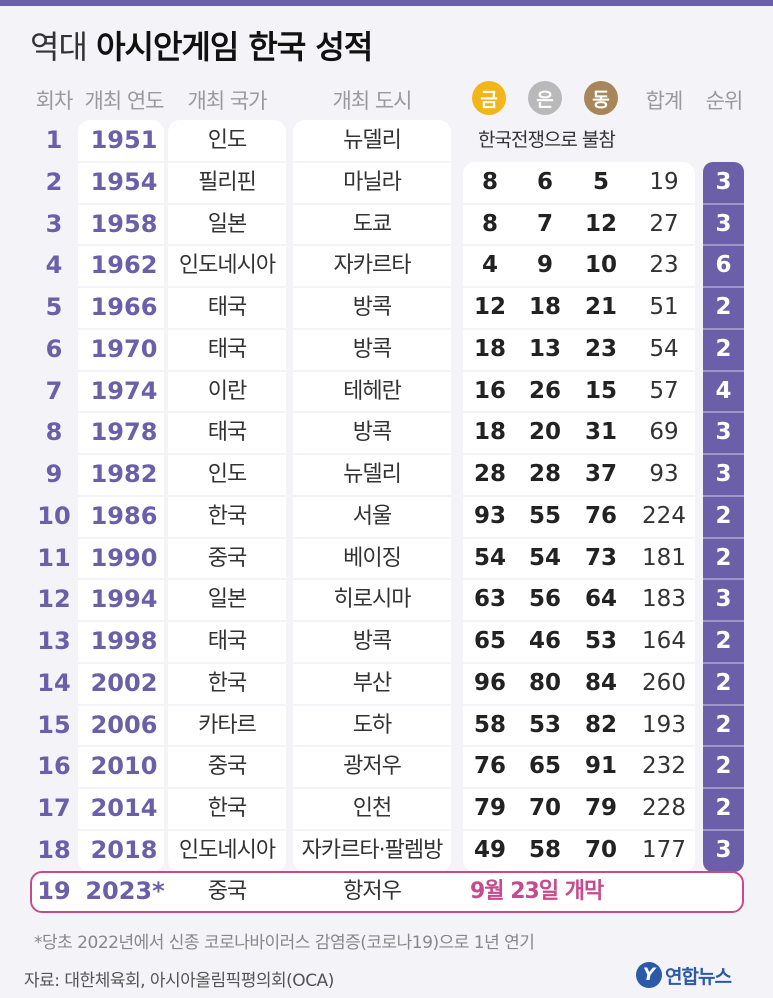 The height and width of the screenshot is (998, 773). What do you see at coordinates (54, 223) in the screenshot?
I see `cell-round: 3` at bounding box center [54, 223].